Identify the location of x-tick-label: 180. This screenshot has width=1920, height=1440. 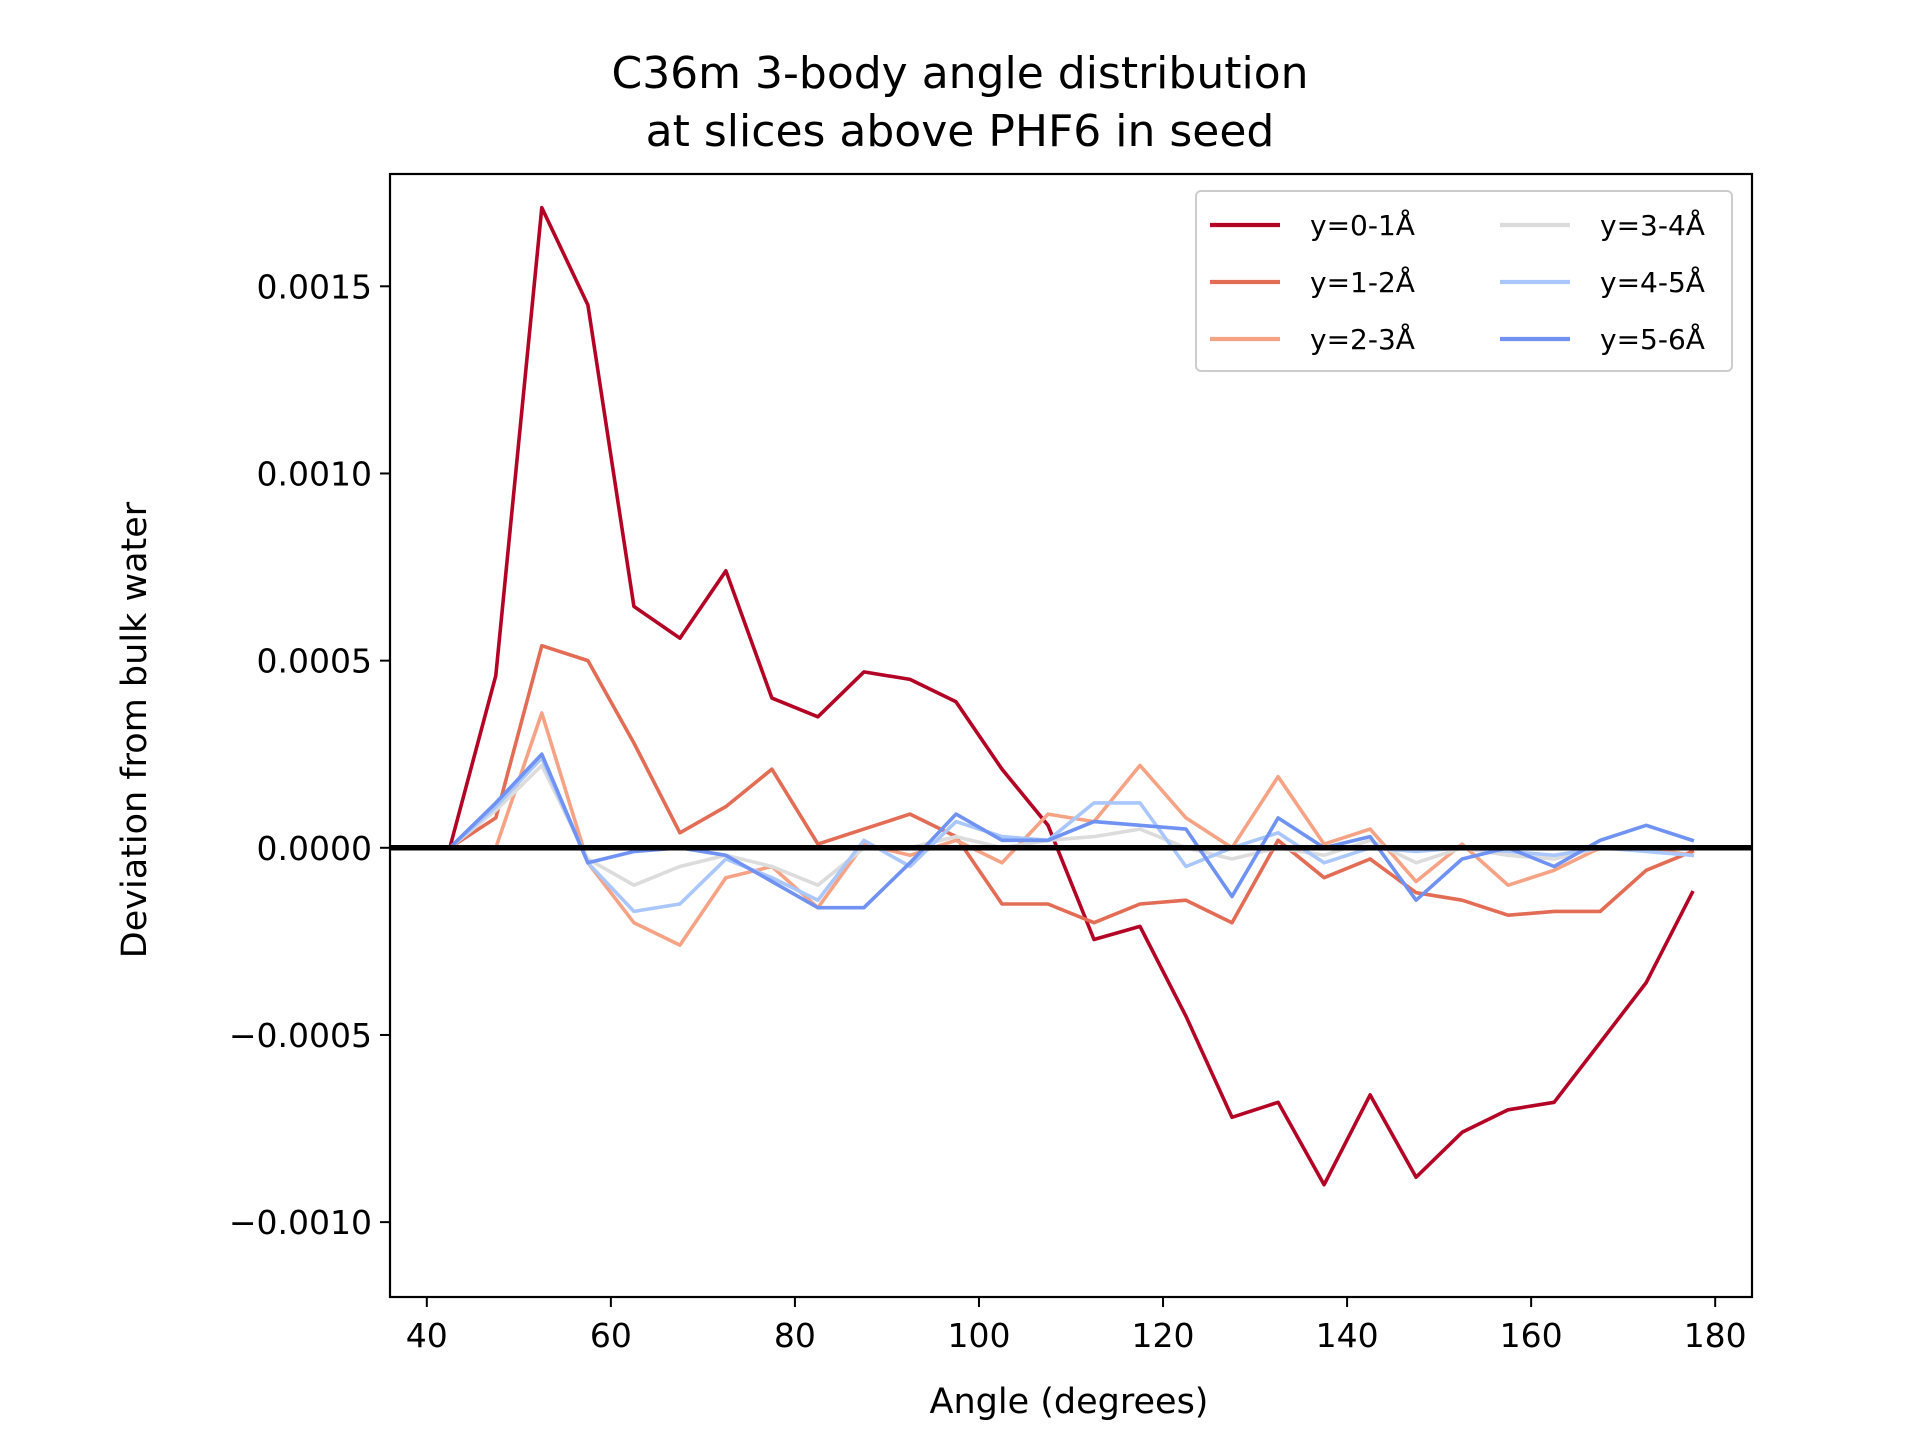
(1715, 1335).